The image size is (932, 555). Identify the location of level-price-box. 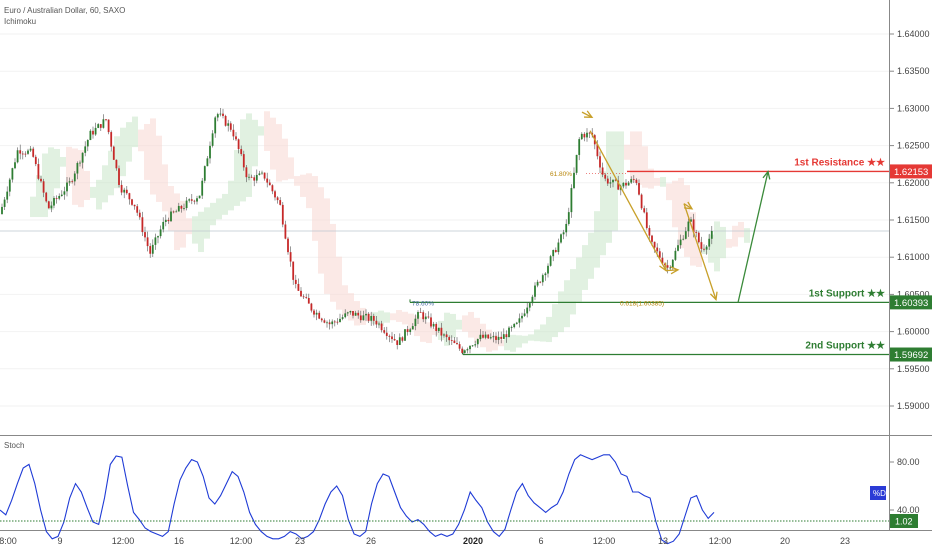
(911, 171).